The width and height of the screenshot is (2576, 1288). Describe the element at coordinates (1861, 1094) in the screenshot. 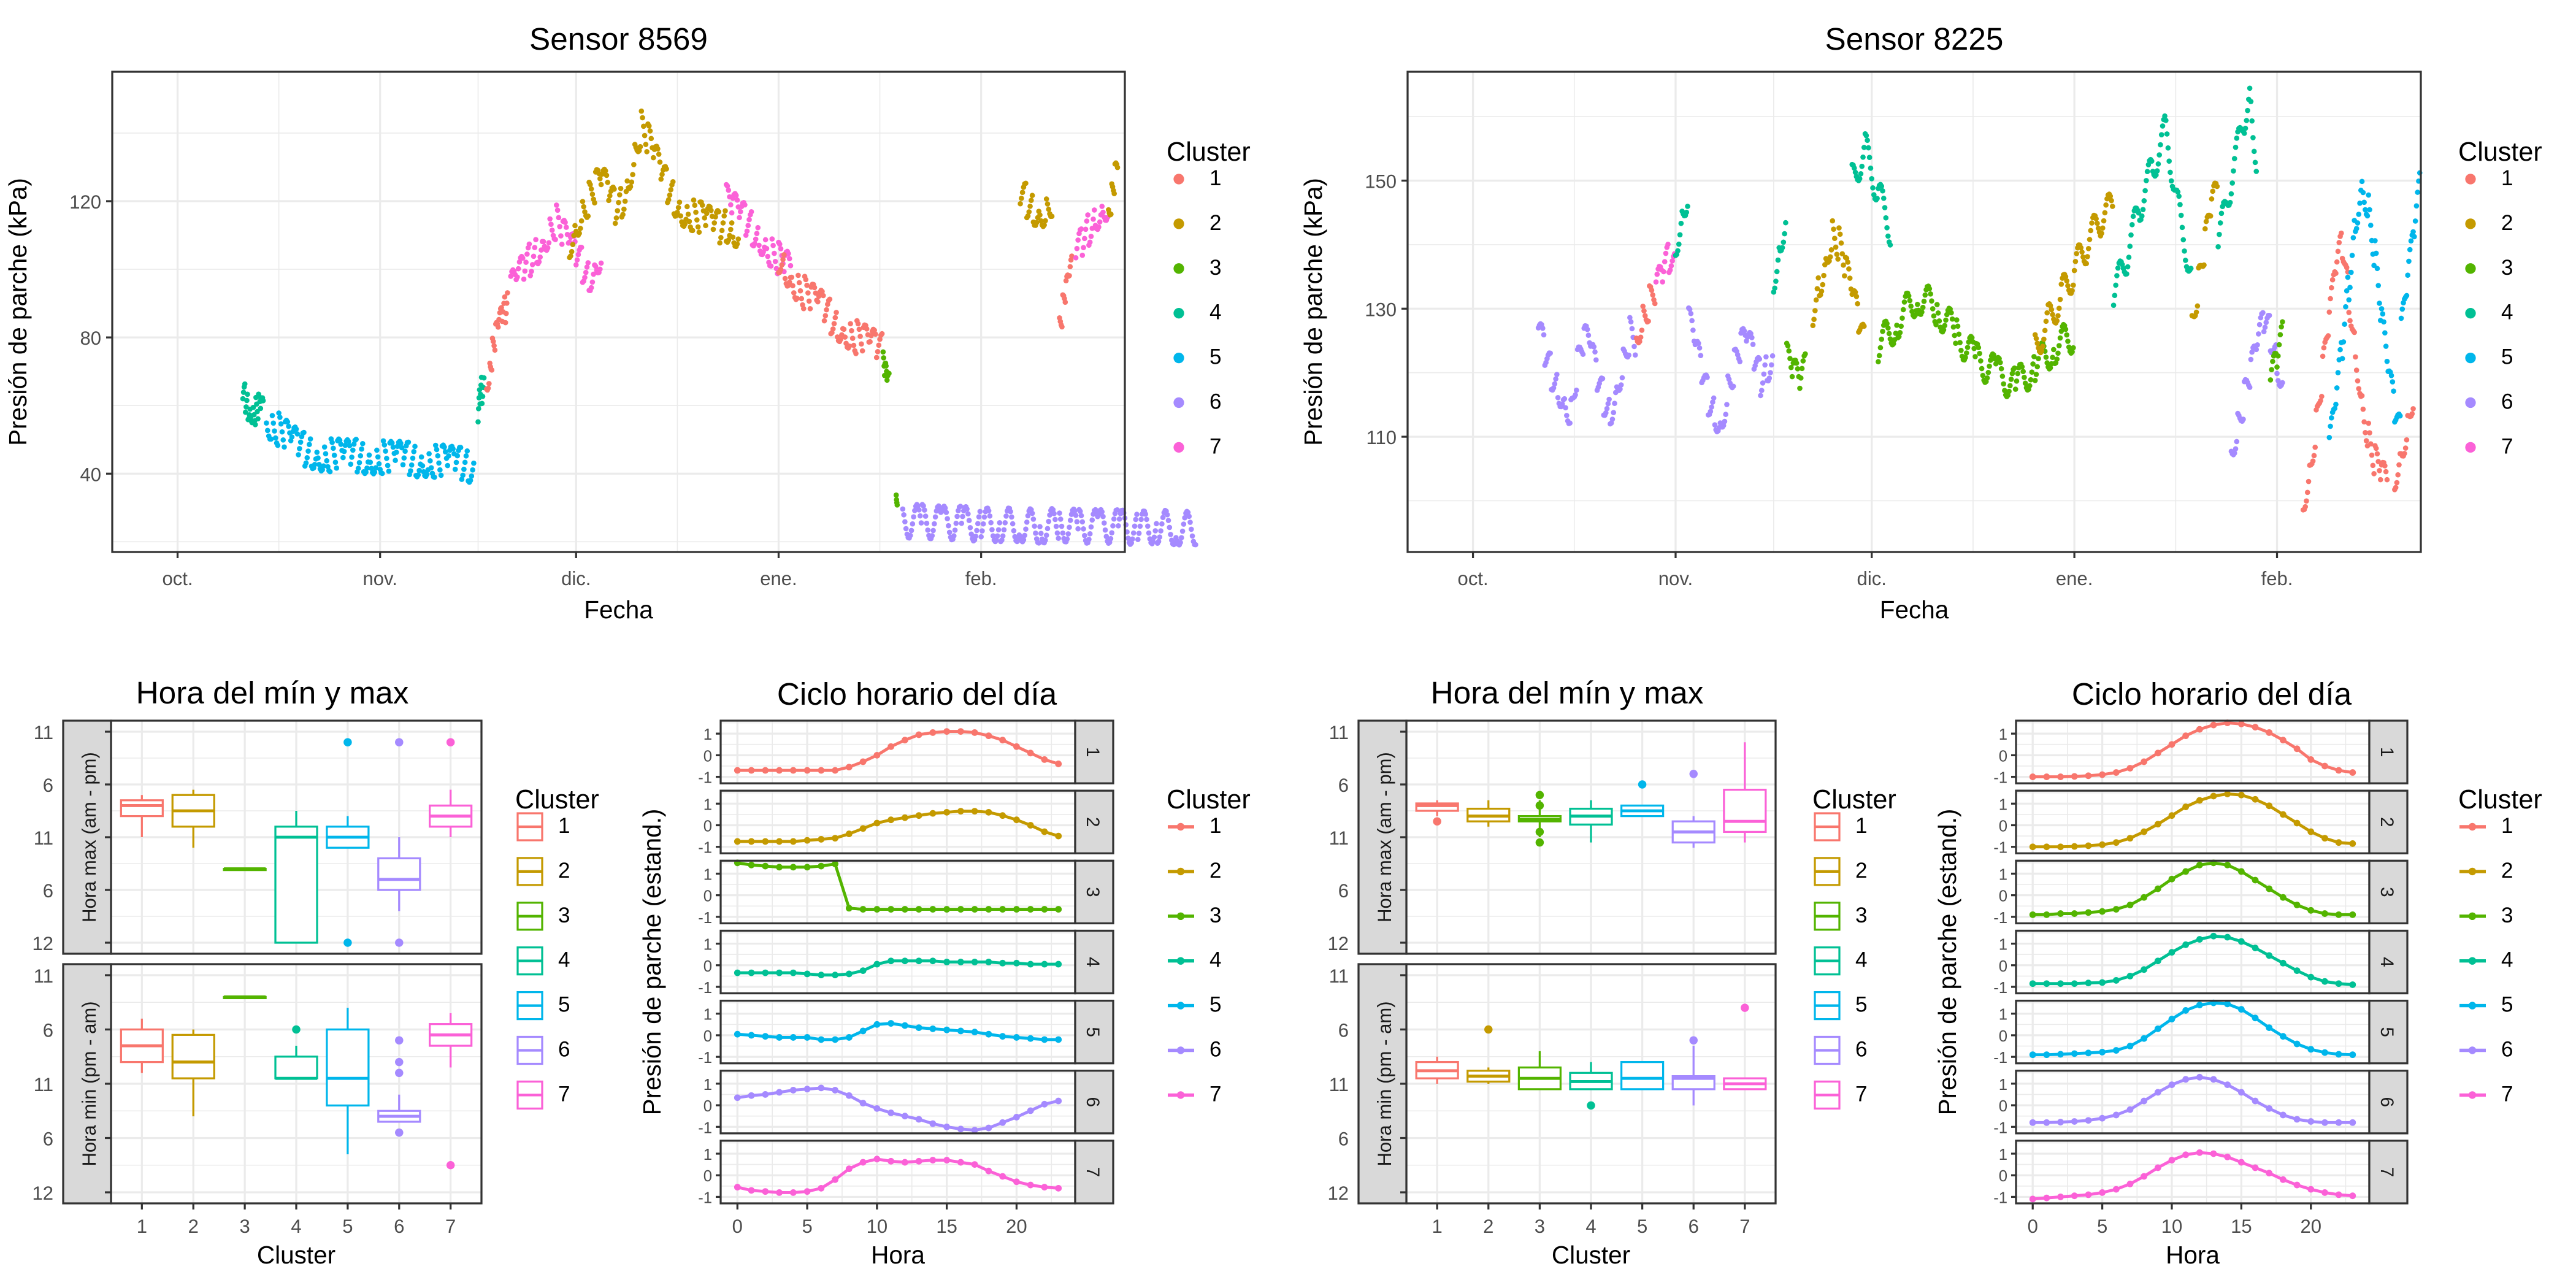

I see `legend-label-7: 7` at that location.